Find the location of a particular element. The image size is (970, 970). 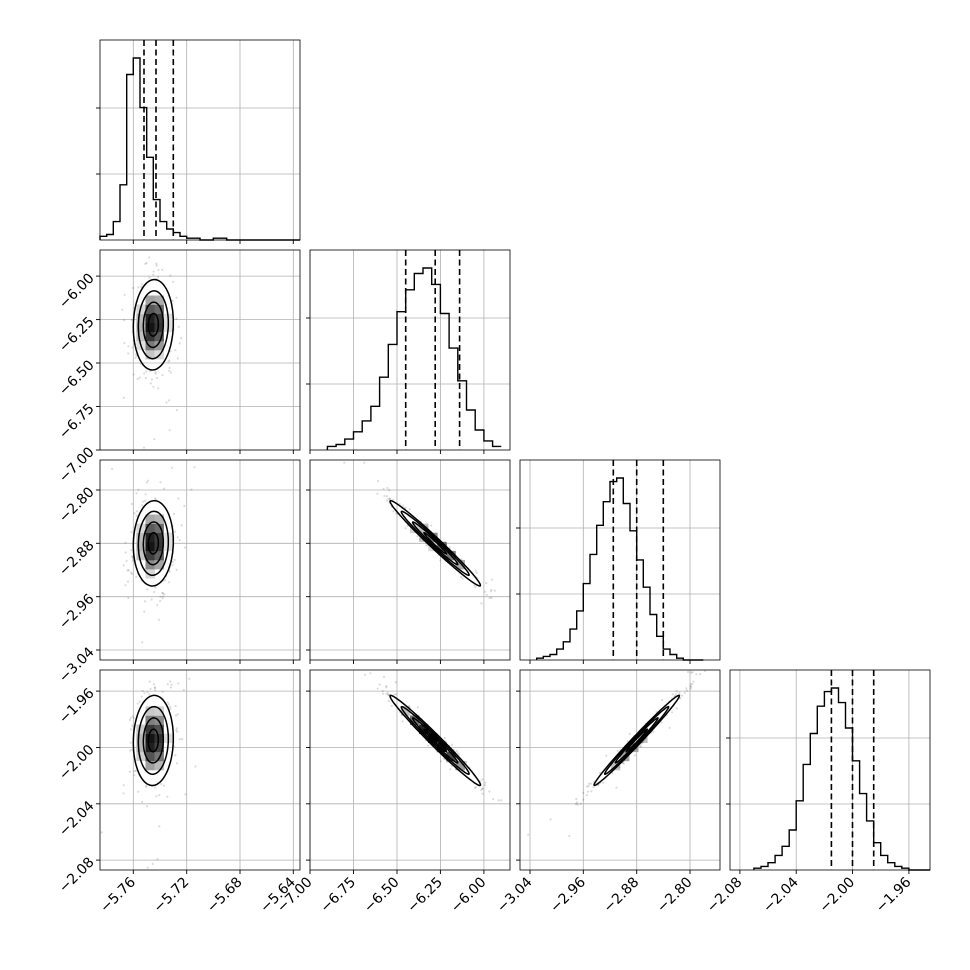

x-tick-label-1-2: −6.50 is located at coordinates (382, 895).